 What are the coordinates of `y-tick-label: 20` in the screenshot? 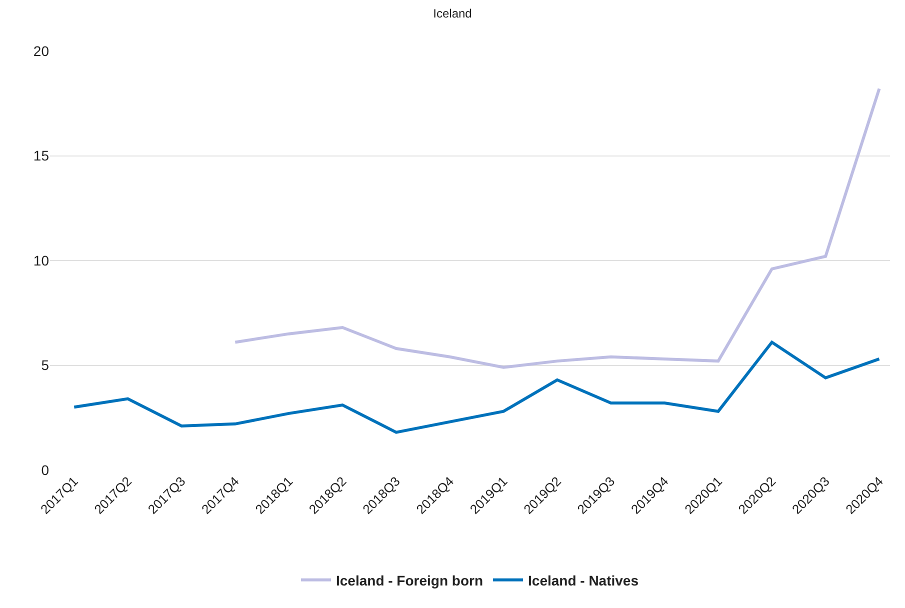 It's located at (41, 50).